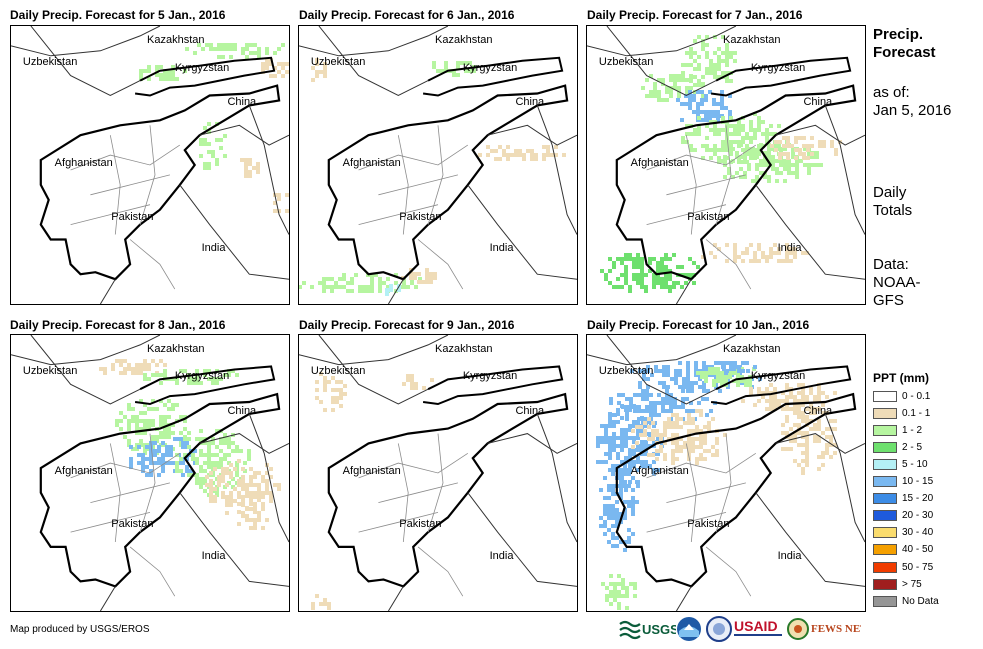 This screenshot has height=649, width=983. Describe the element at coordinates (916, 413) in the screenshot. I see `legend-label: 0.1 - 1` at that location.